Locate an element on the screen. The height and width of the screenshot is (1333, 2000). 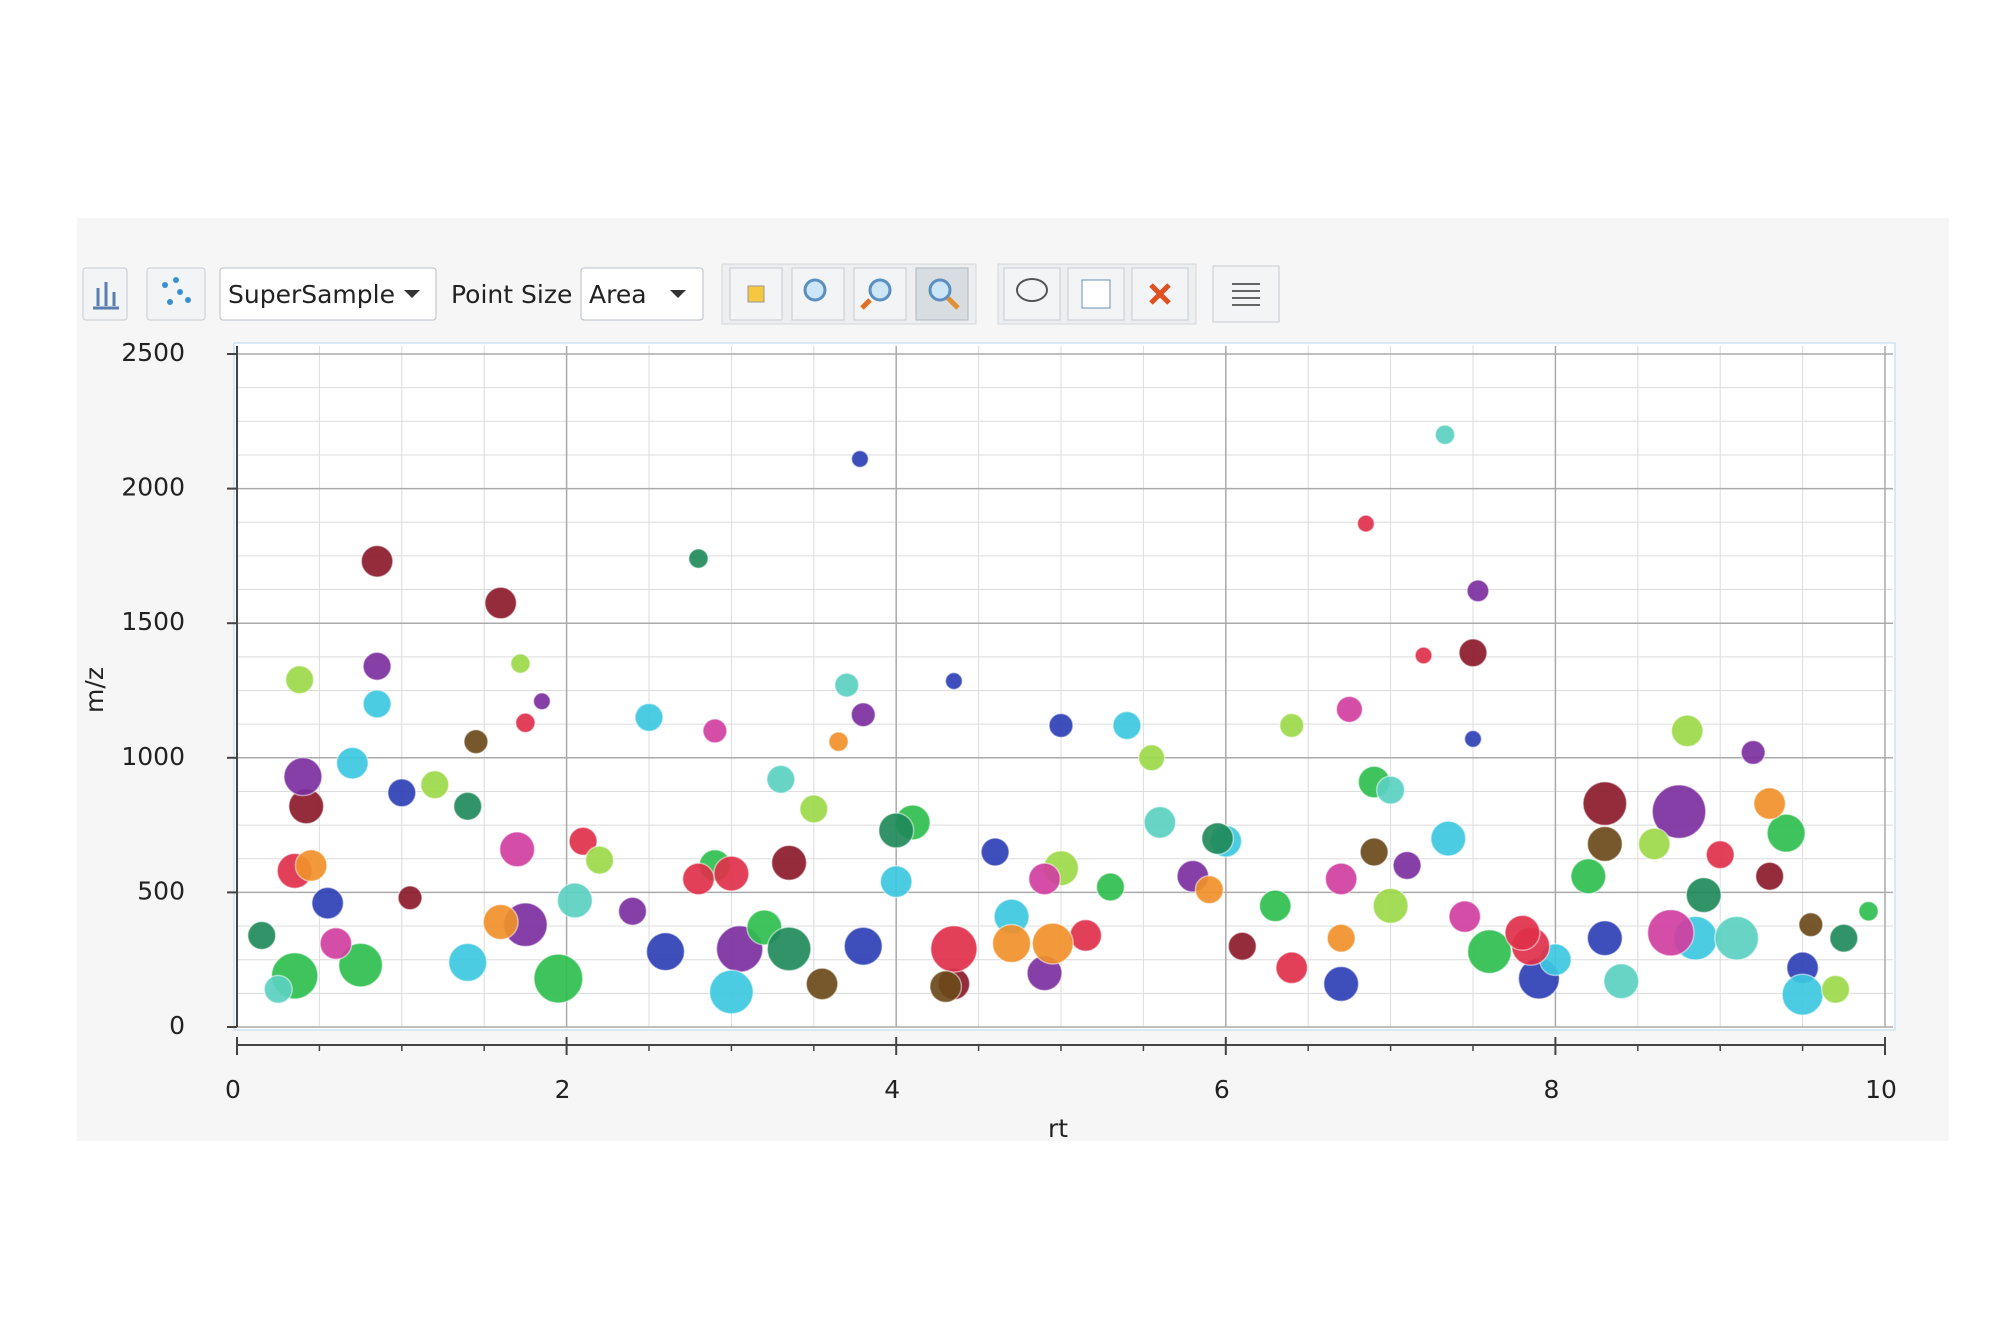
lasso-button is located at coordinates (1032, 294).